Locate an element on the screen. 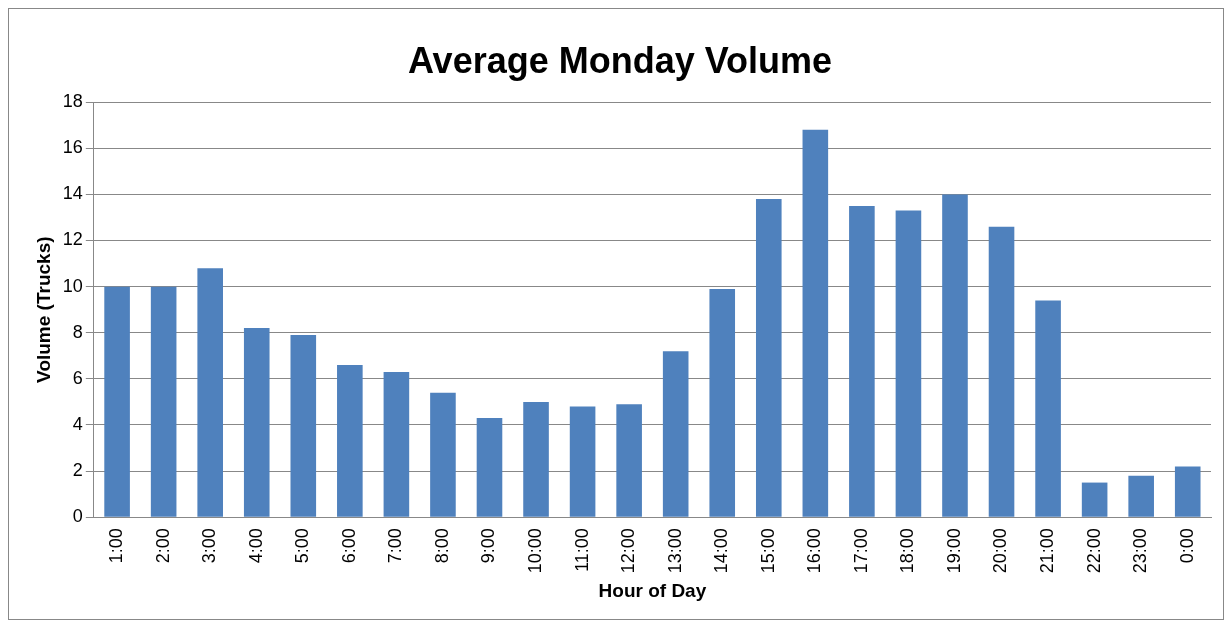 The image size is (1230, 626). x-tick-label: 10:00 is located at coordinates (535, 551).